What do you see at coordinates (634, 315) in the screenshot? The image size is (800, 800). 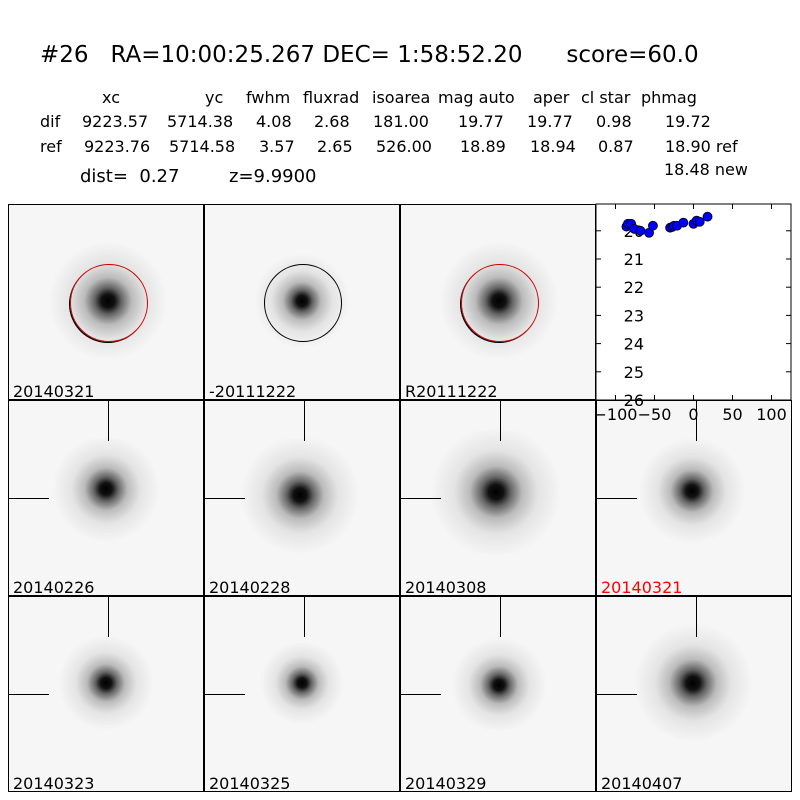 I see `y-tick-label: 23` at bounding box center [634, 315].